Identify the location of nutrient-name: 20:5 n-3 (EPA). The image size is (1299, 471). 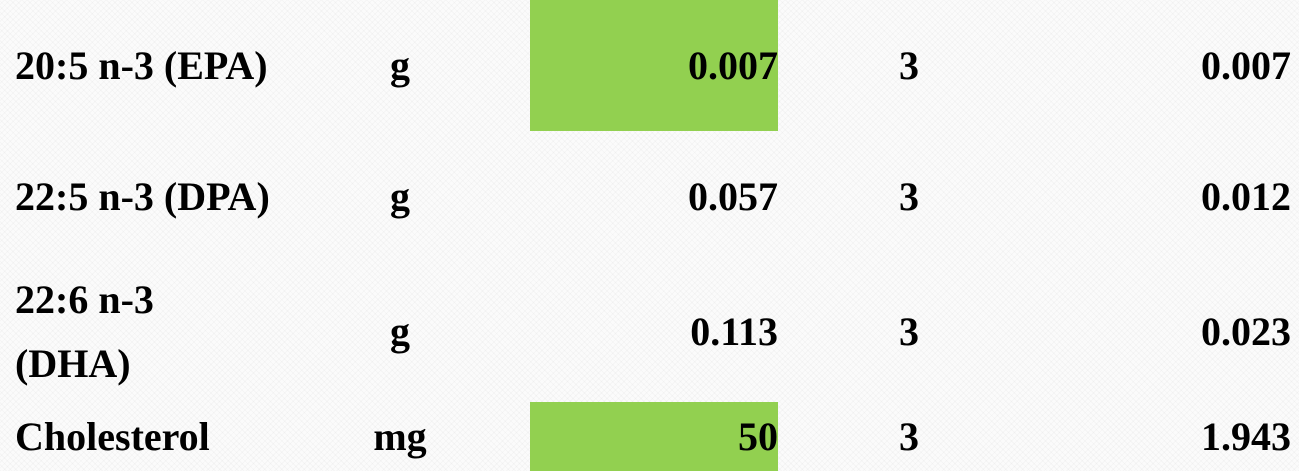
(141, 65).